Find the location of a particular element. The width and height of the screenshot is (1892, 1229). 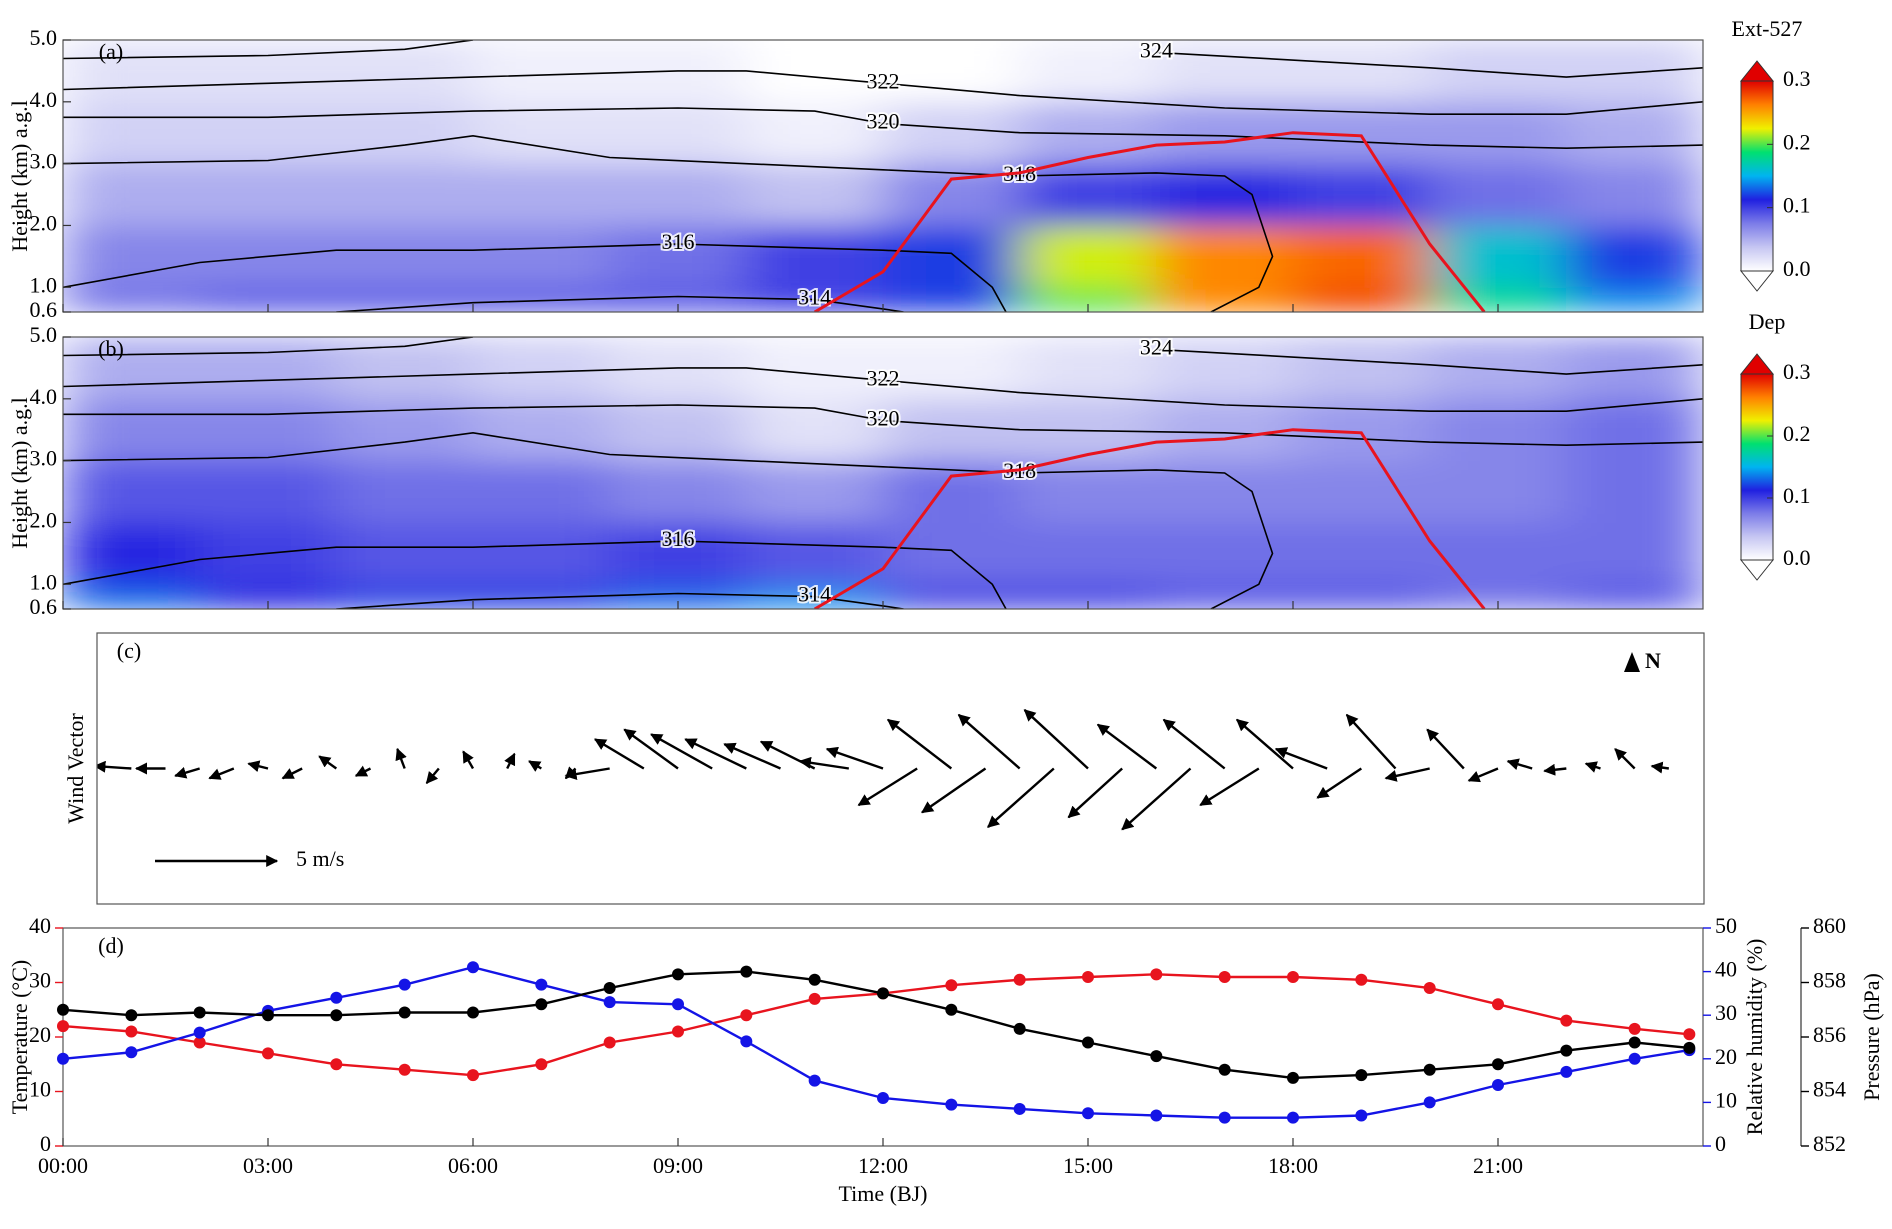

colorbar-extend-bottom is located at coordinates (1757, 570).